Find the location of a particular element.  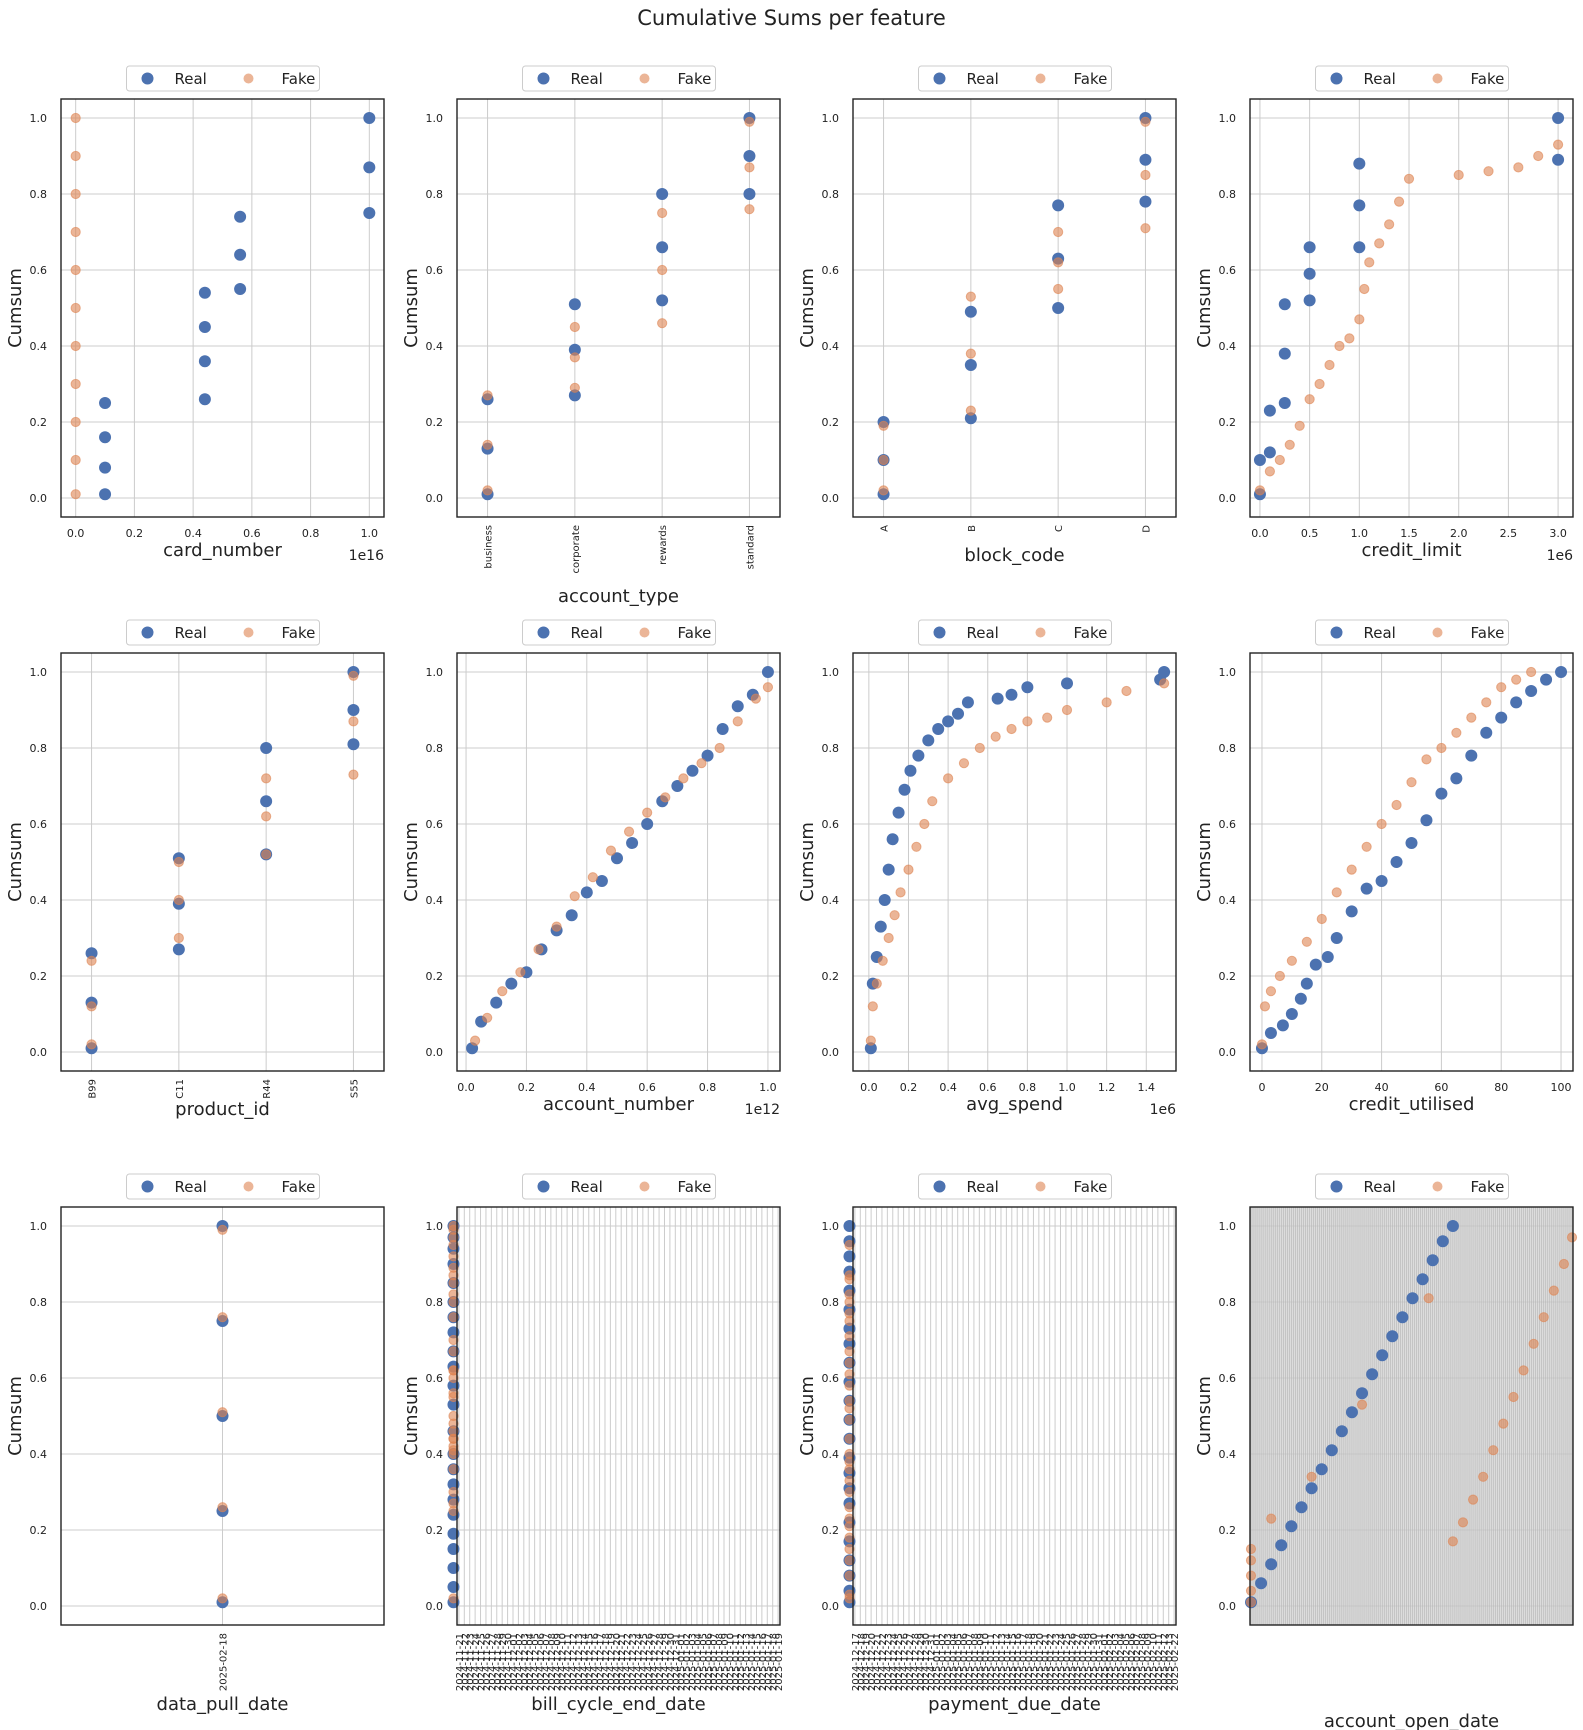

x-tick-label: 2025-01-18 is located at coordinates (774, 1662).